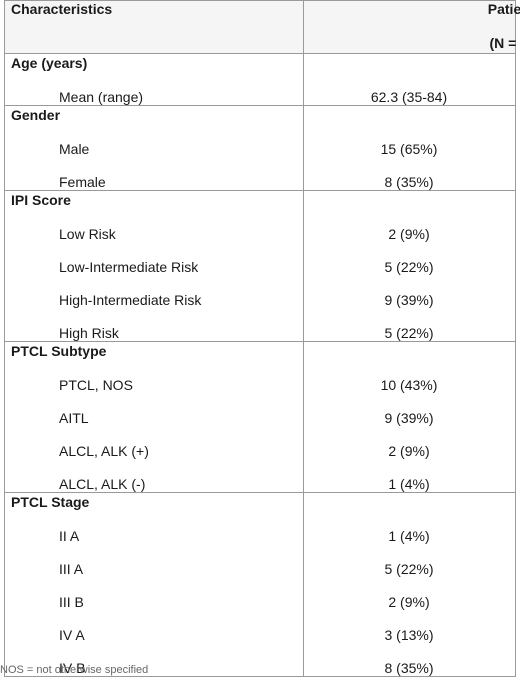 This screenshot has height=677, width=520. What do you see at coordinates (41, 200) in the screenshot?
I see `section-title: IPI Score` at bounding box center [41, 200].